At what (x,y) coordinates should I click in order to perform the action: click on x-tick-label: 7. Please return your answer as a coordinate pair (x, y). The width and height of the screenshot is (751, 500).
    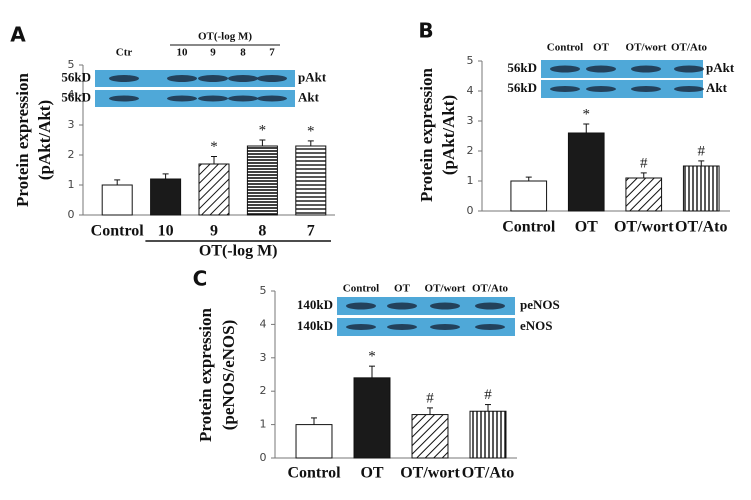
    Looking at the image, I should click on (311, 231).